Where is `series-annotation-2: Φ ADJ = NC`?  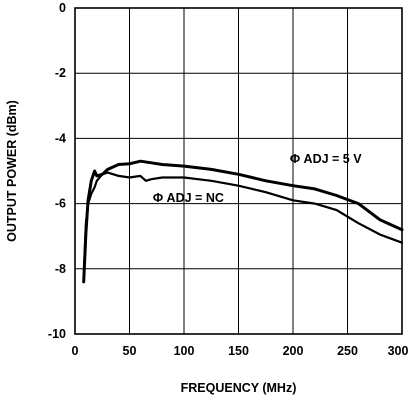 series-annotation-2: Φ ADJ = NC is located at coordinates (188, 198).